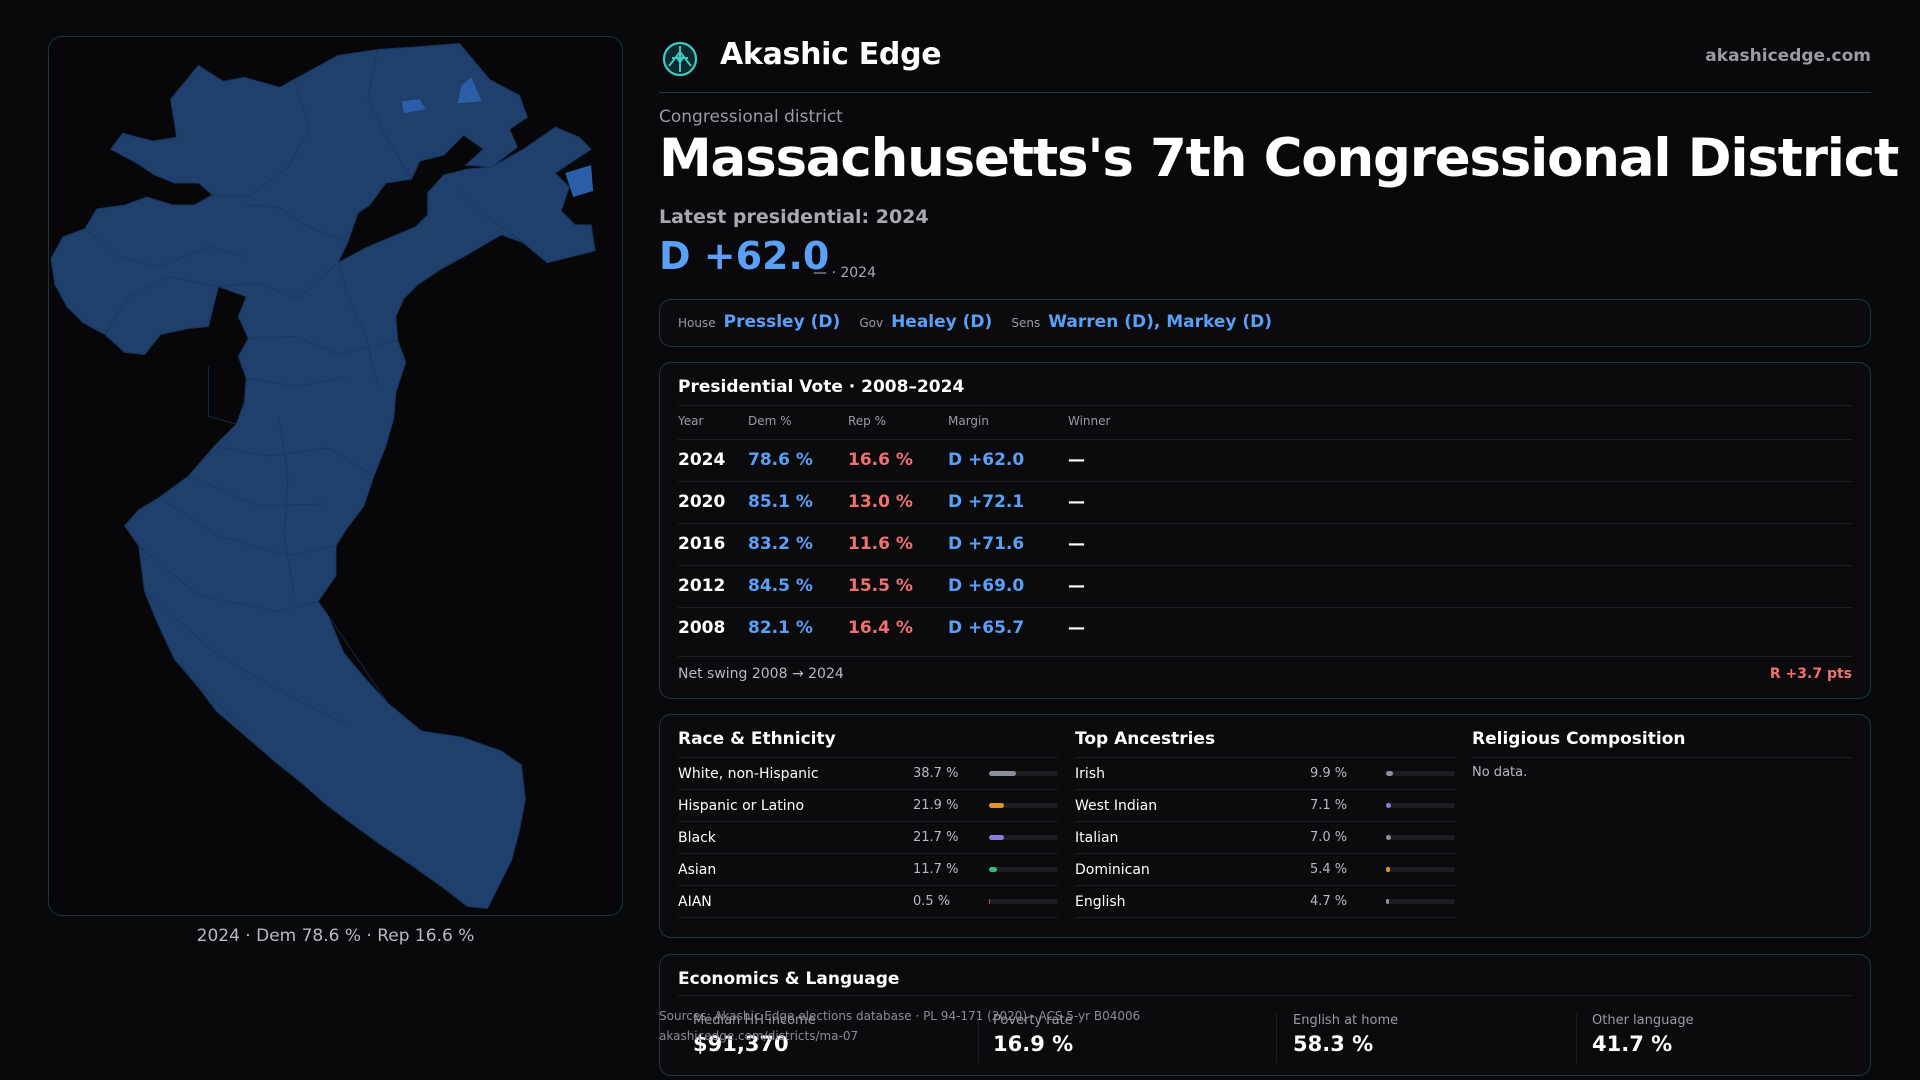  Describe the element at coordinates (748, 774) in the screenshot. I see `stat-label: White, non-Hispanic` at that location.